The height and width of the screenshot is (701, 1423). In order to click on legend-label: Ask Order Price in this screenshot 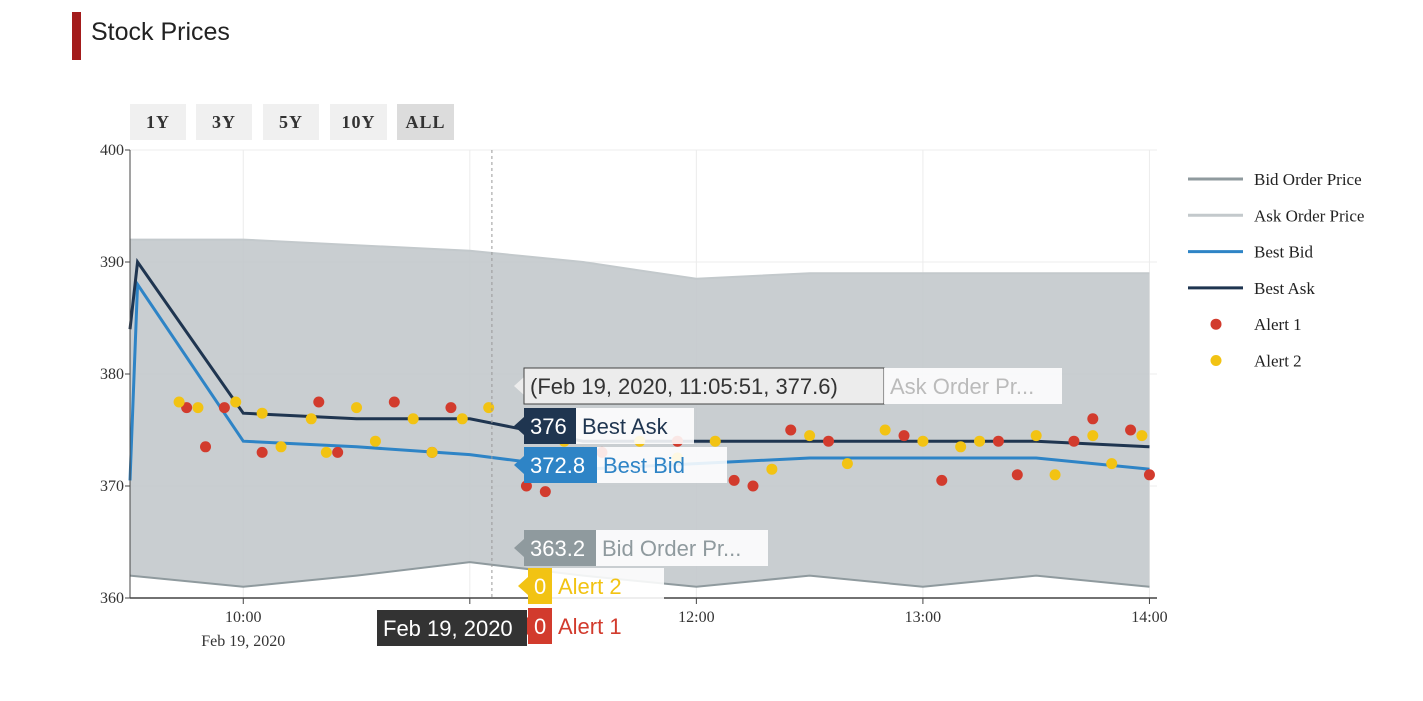, I will do `click(1309, 215)`.